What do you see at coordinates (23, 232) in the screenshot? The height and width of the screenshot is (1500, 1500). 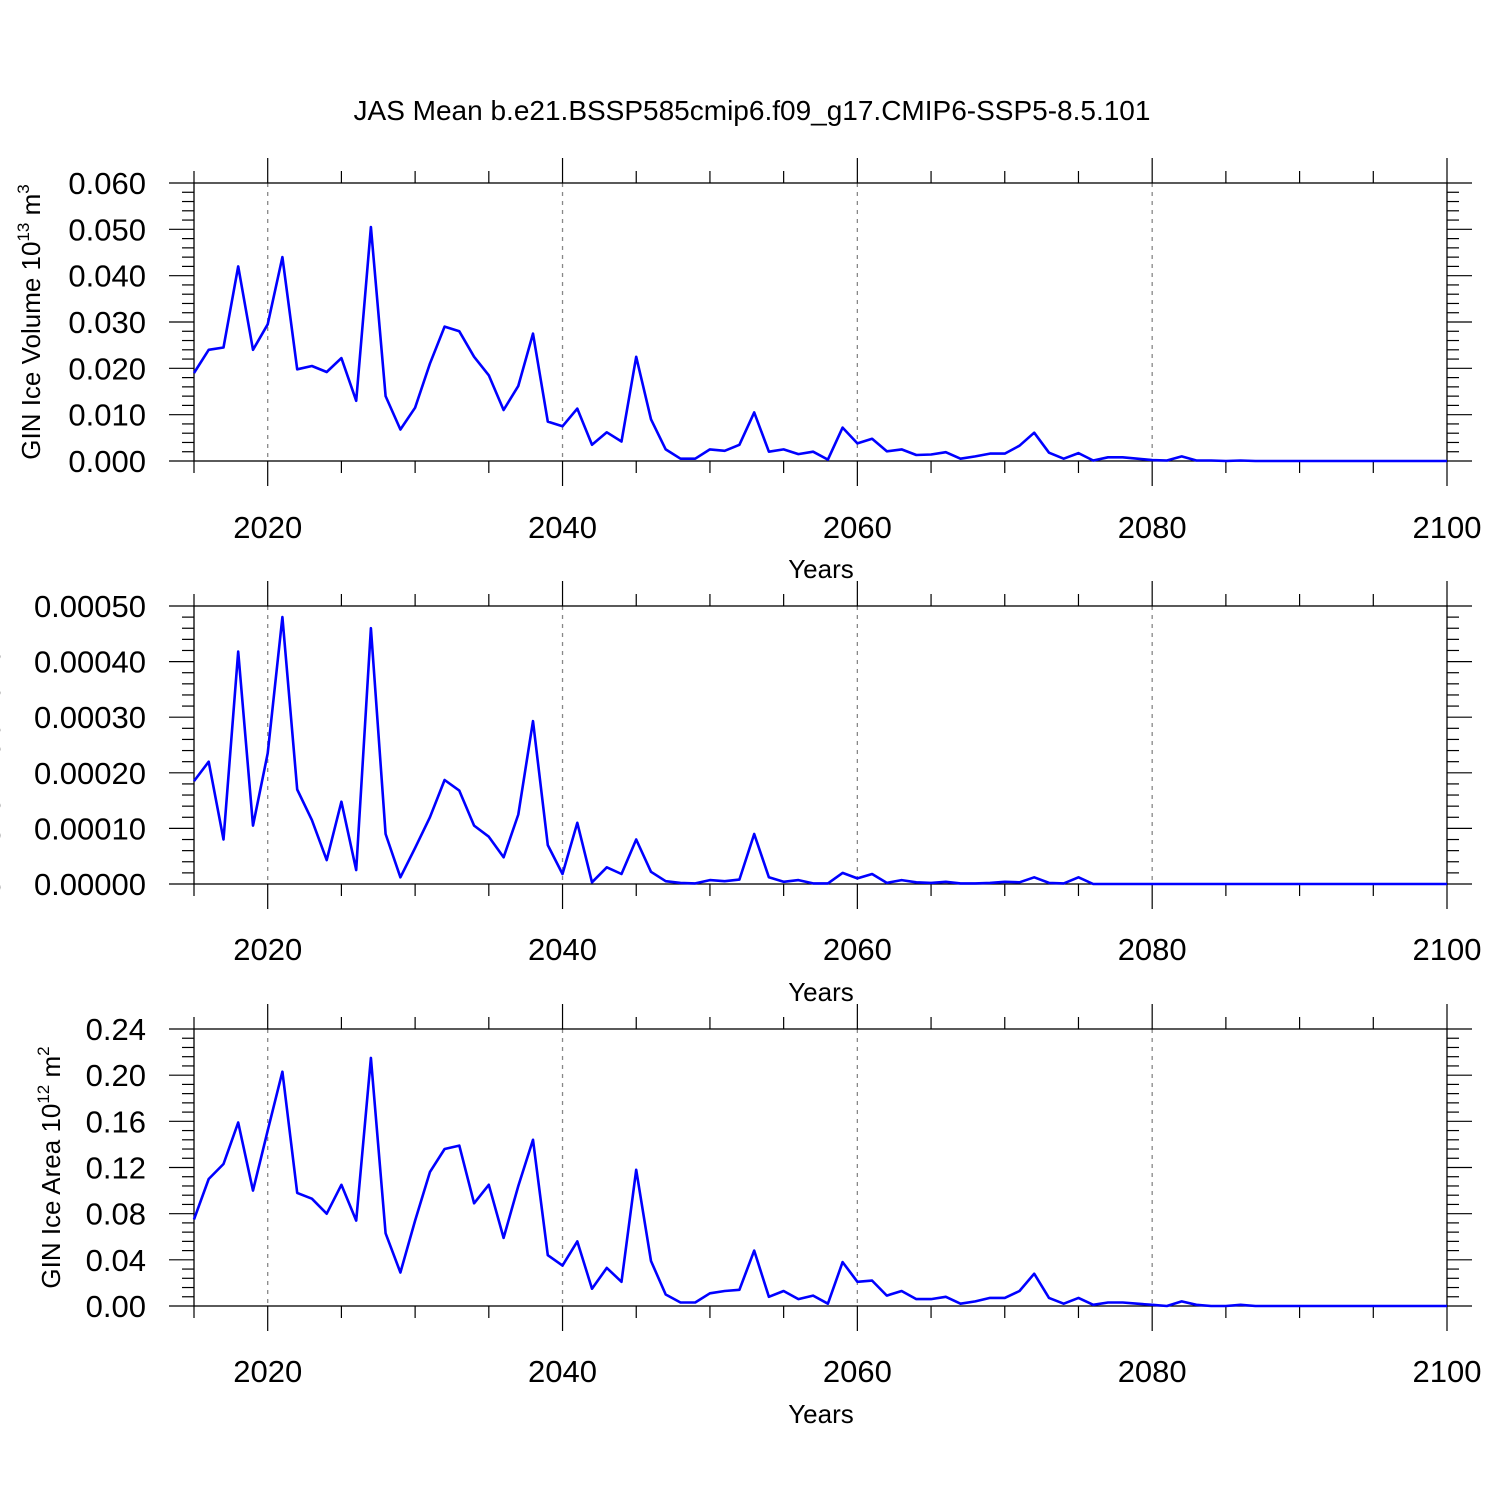 I see `y-axis-title-exp: 13` at bounding box center [23, 232].